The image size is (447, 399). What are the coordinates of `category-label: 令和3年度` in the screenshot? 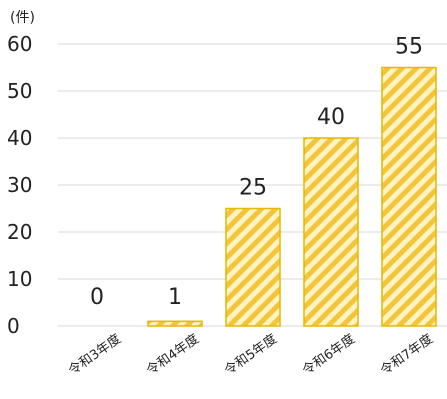 It's located at (94, 355).